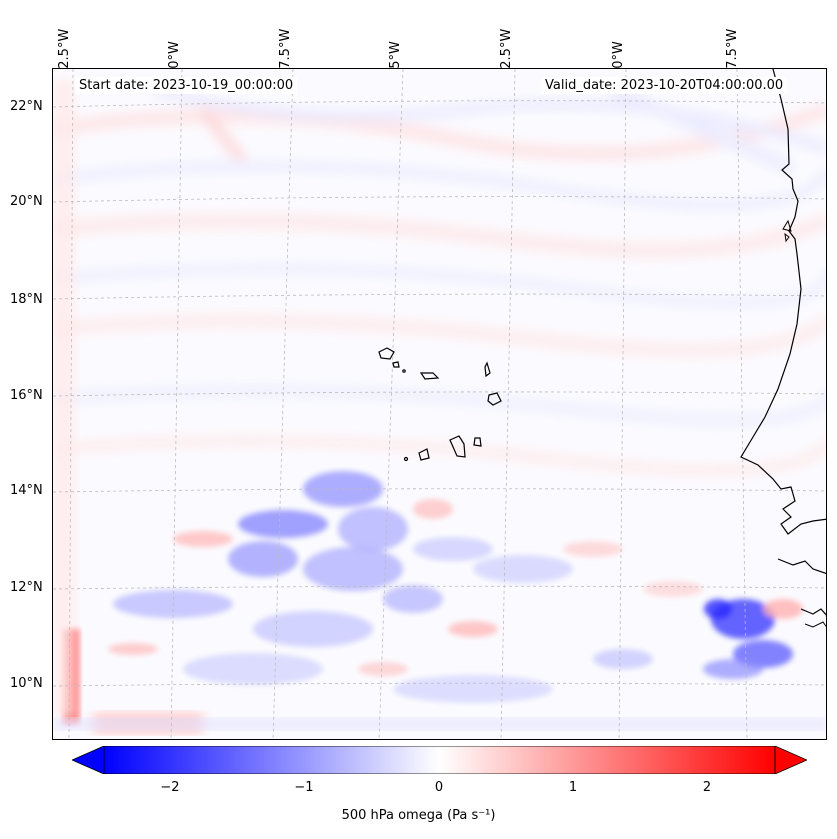  What do you see at coordinates (573, 787) in the screenshot?
I see `colorbar-tick-1: 1` at bounding box center [573, 787].